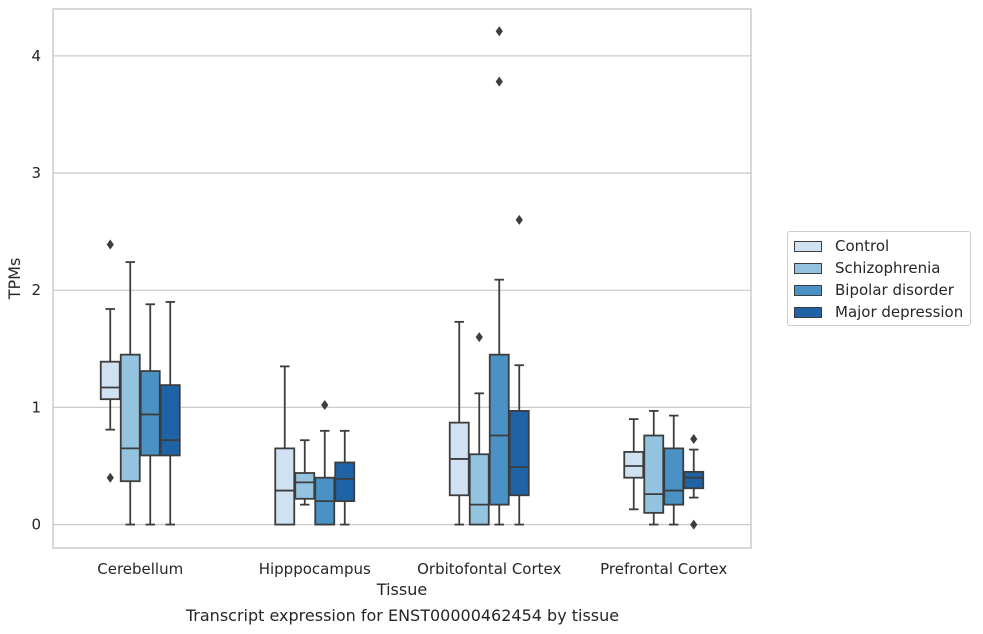  What do you see at coordinates (14, 279) in the screenshot?
I see `y-axis-label: TPMs` at bounding box center [14, 279].